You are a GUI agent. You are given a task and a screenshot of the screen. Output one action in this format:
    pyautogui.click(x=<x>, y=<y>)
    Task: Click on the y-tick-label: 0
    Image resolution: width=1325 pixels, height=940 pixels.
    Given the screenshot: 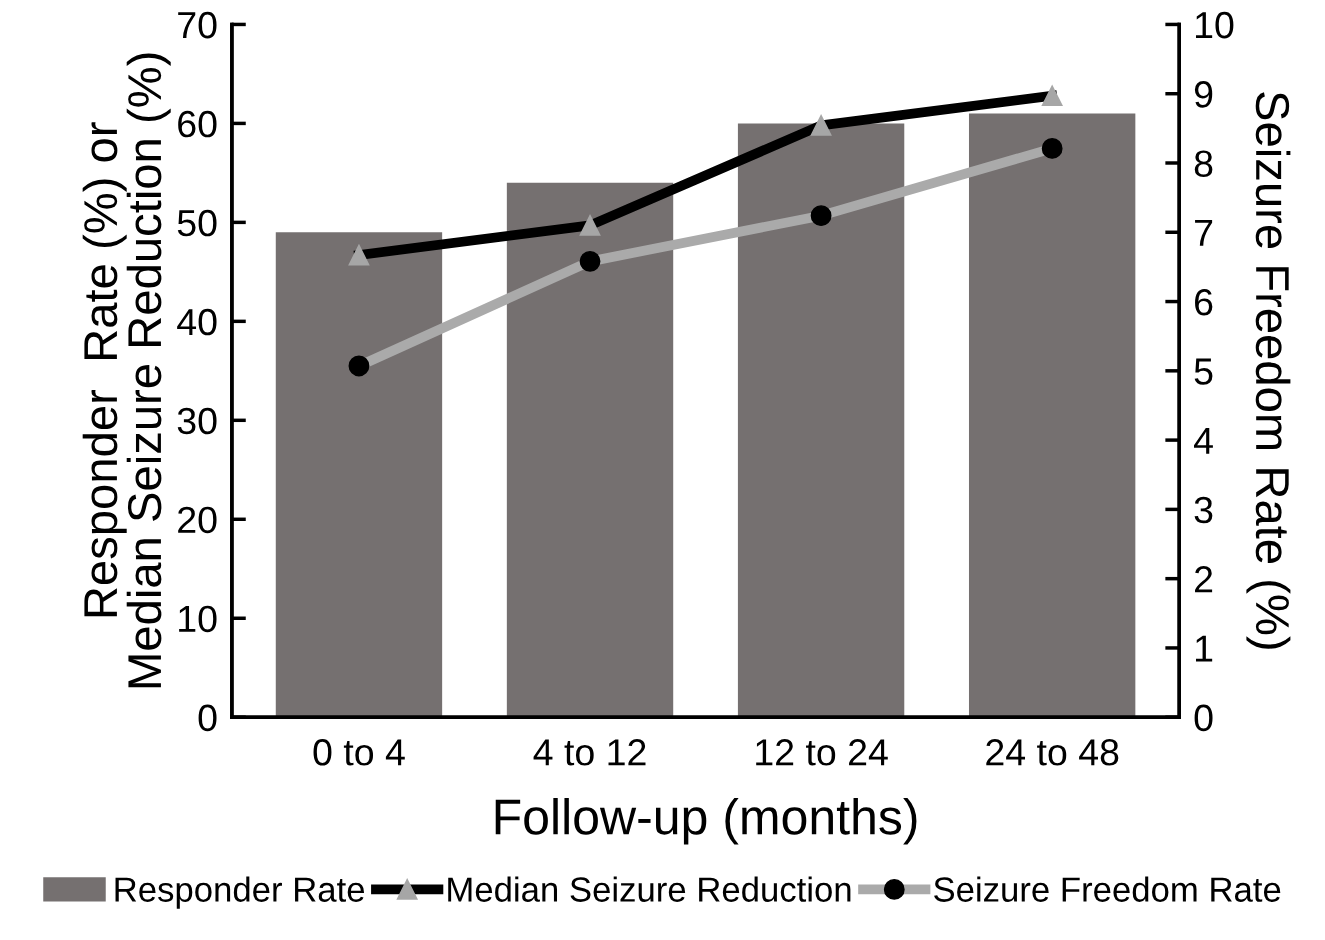 What is the action you would take?
    pyautogui.click(x=207, y=718)
    